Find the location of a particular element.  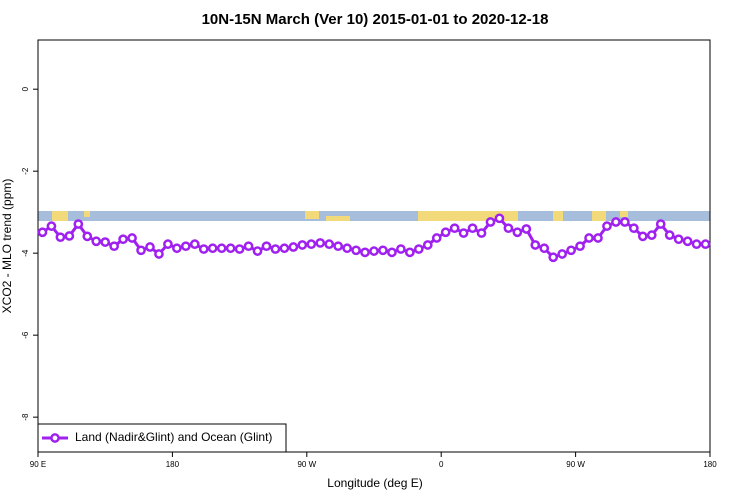

x-tick-label: 90 E is located at coordinates (38, 464).